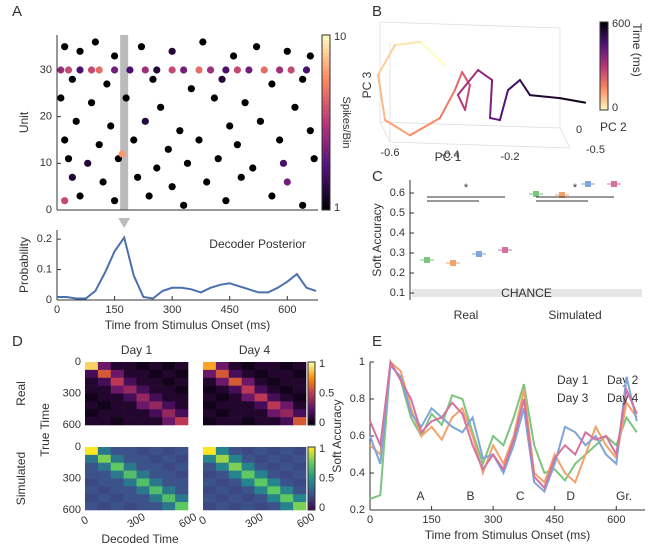 This screenshot has width=650, height=549. I want to click on colorbar-frame, so click(326, 122).